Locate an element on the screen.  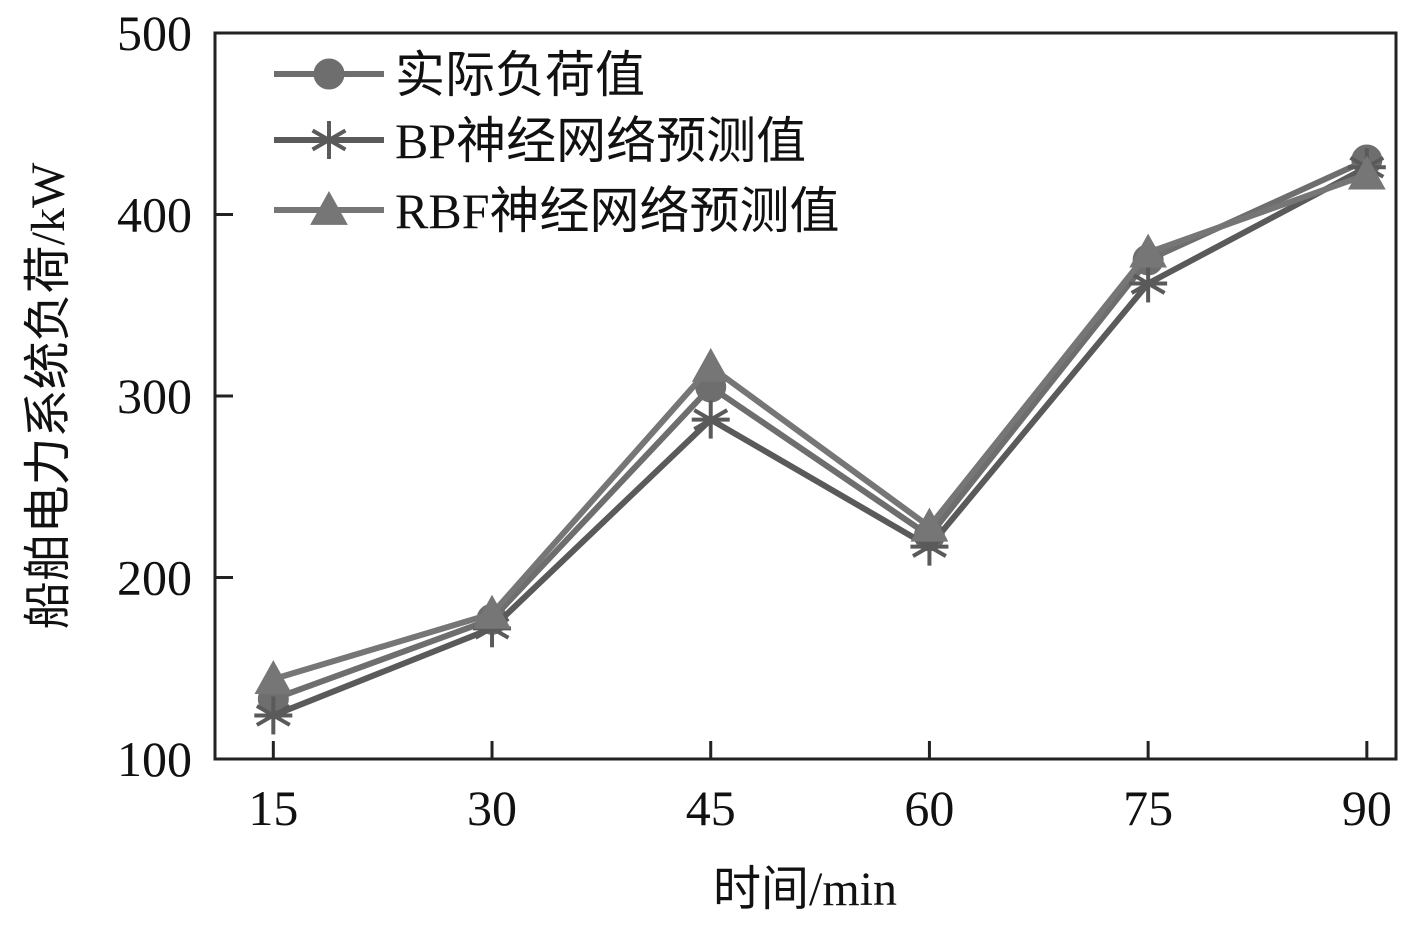
legend-entry: RBF神经网络预测值 is located at coordinates (557, 211).